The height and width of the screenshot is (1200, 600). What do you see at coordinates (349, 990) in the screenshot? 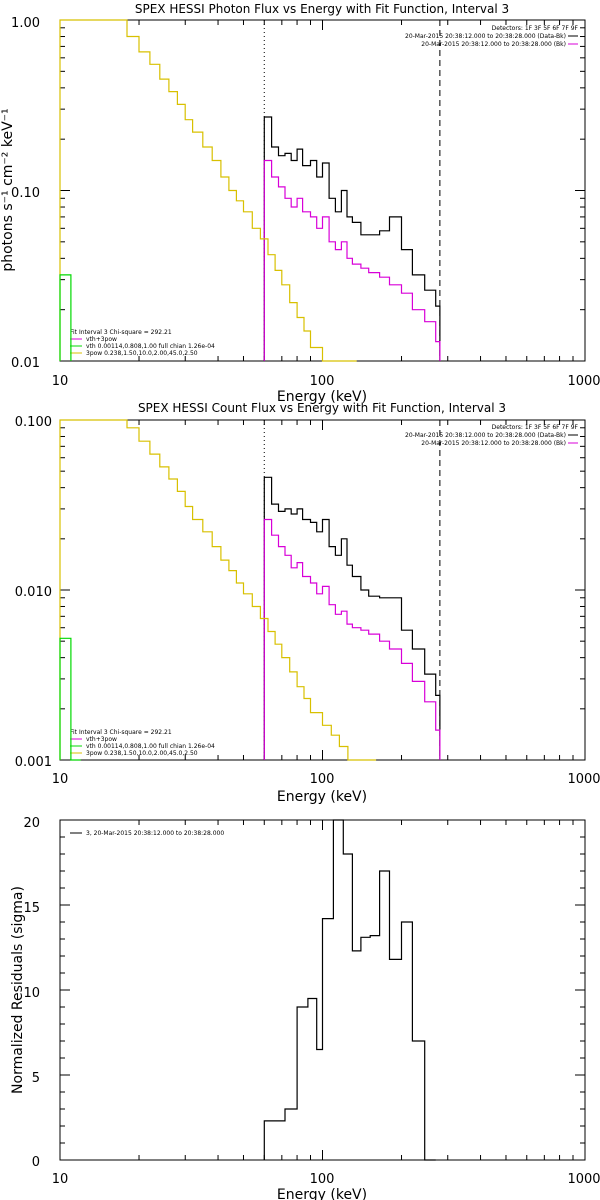
I see `residuals-series-data` at bounding box center [349, 990].